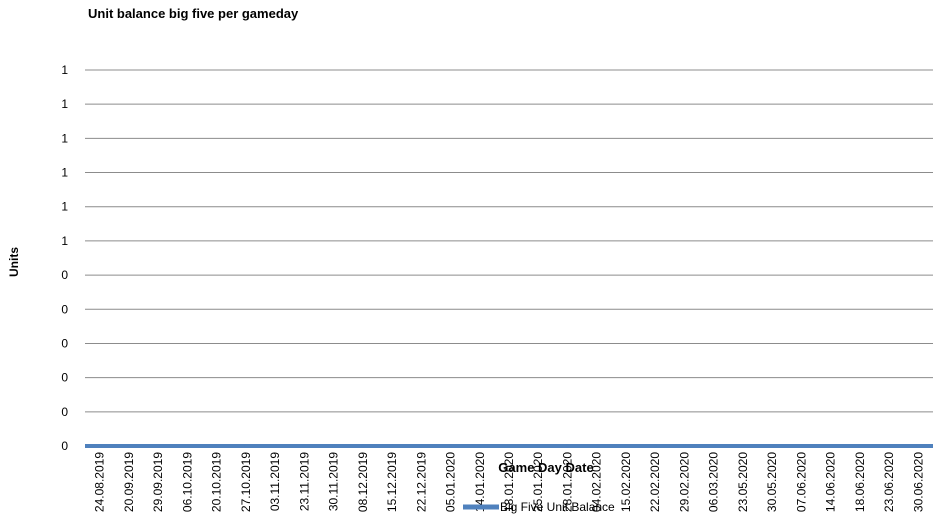 The height and width of the screenshot is (531, 946). Describe the element at coordinates (246, 482) in the screenshot. I see `x-tick-label: 27.10.2019` at that location.